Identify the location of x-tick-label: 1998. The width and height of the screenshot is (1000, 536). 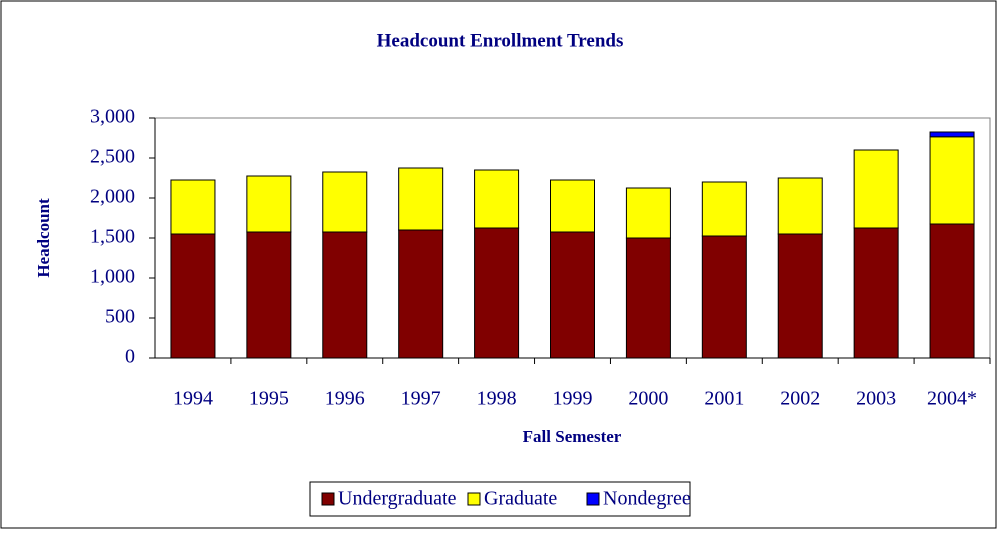
(497, 399).